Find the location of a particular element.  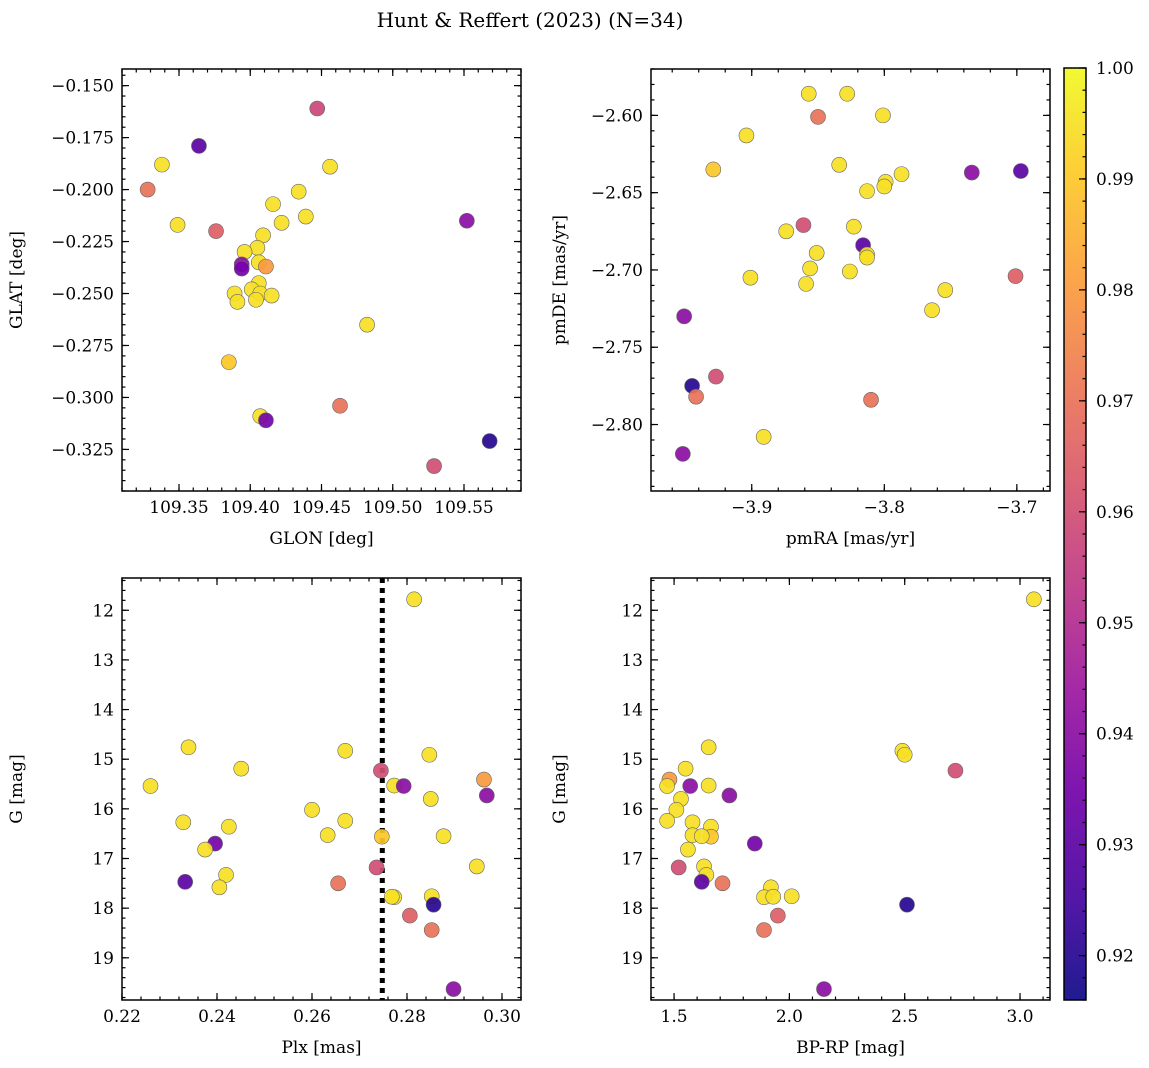

x-tick-label: 109.50 is located at coordinates (392, 508).